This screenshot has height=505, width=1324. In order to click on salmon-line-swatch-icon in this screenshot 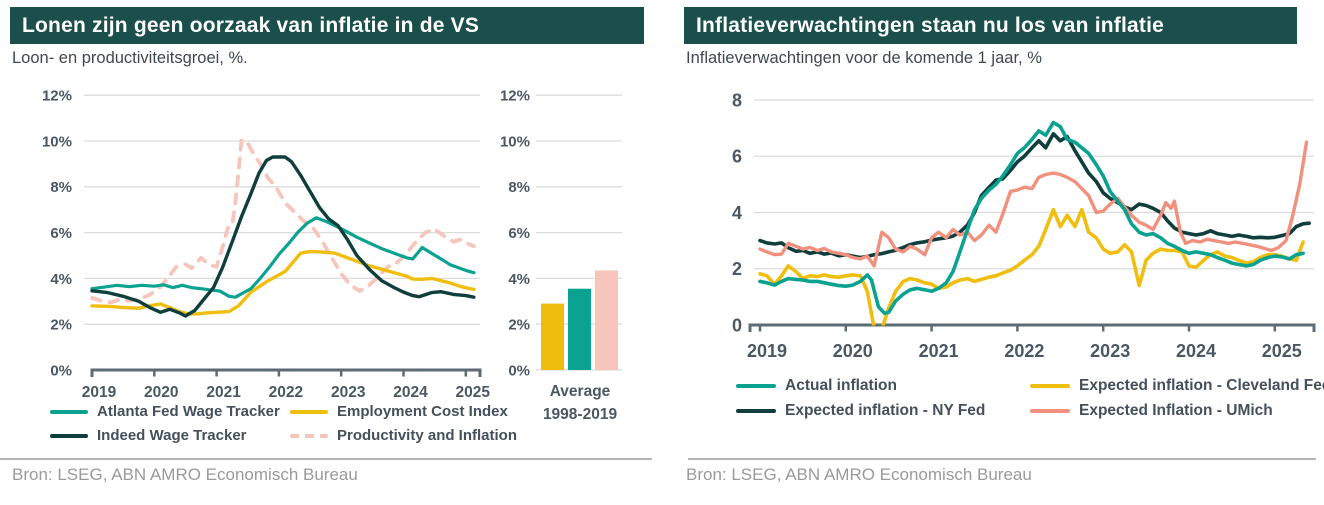, I will do `click(1050, 411)`.